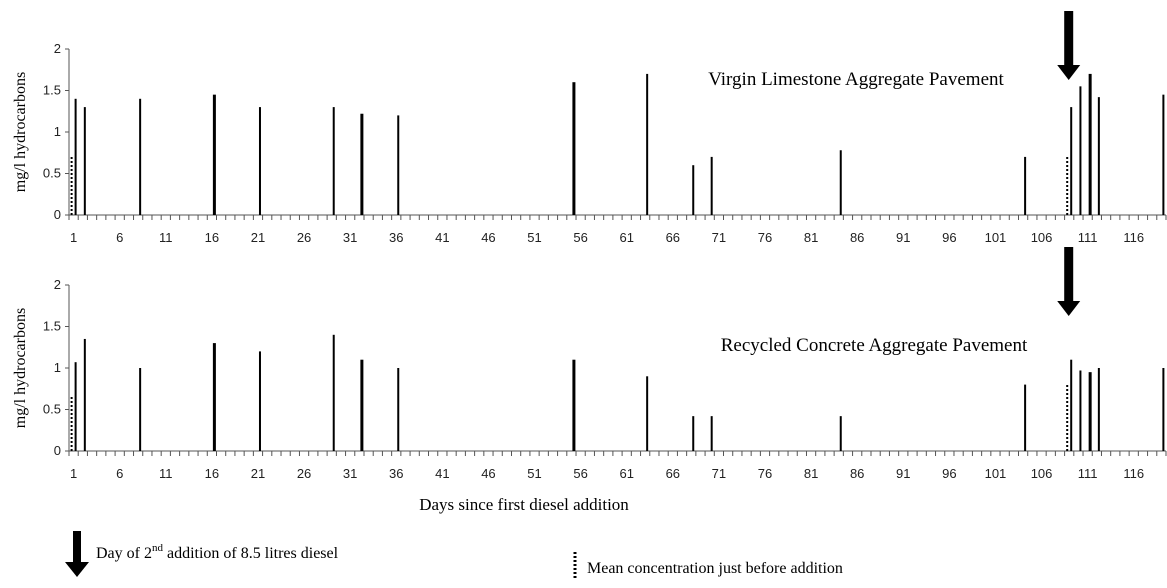  What do you see at coordinates (20, 368) in the screenshot?
I see `y-axis-label-bottom: mg/l hydrocarbons` at bounding box center [20, 368].